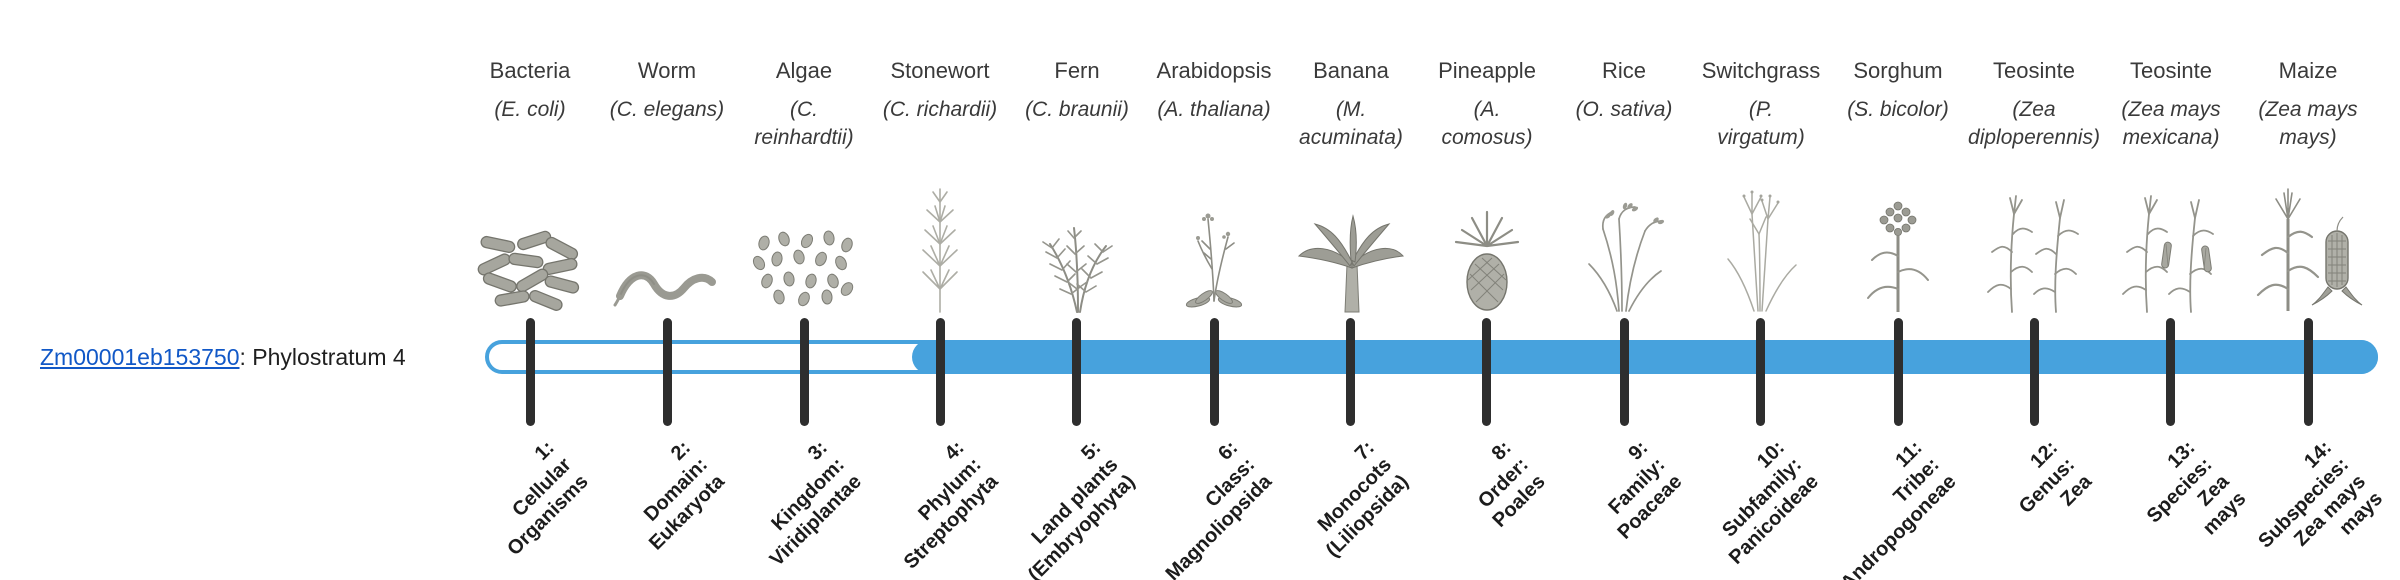 The height and width of the screenshot is (580, 2400). What do you see at coordinates (1214, 241) in the screenshot?
I see `arabidopsis-icon` at bounding box center [1214, 241].